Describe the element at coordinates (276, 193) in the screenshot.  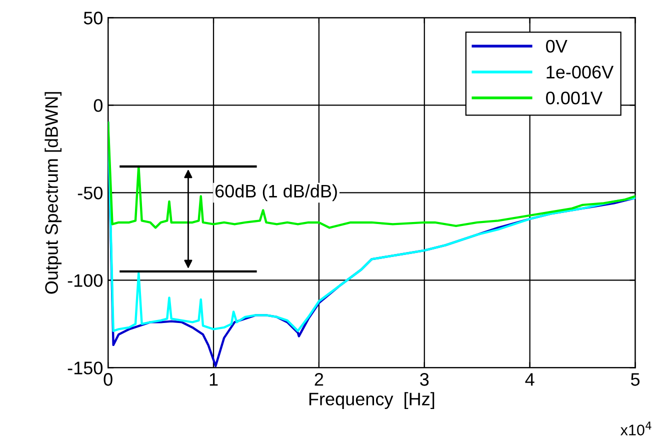
I see `annotation: 60dB (1 dB/dB)` at that location.